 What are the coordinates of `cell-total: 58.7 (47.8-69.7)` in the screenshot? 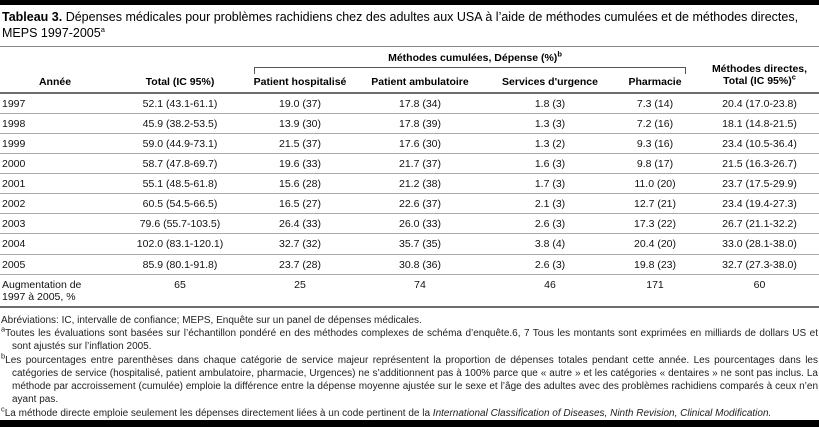 It's located at (180, 163).